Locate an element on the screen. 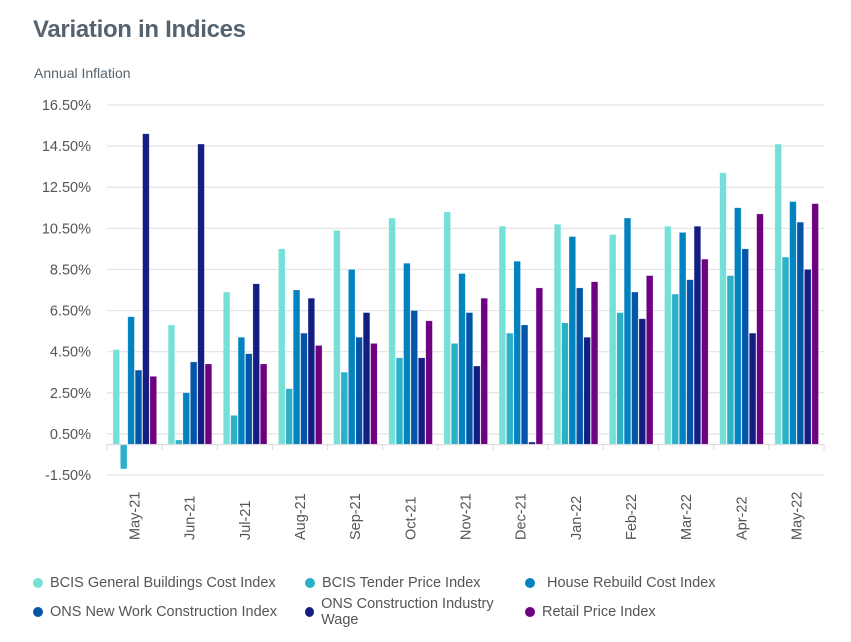 Image resolution: width=851 pixels, height=642 pixels. legend-item-bcis-tender: BCIS Tender Price Index is located at coordinates (411, 583).